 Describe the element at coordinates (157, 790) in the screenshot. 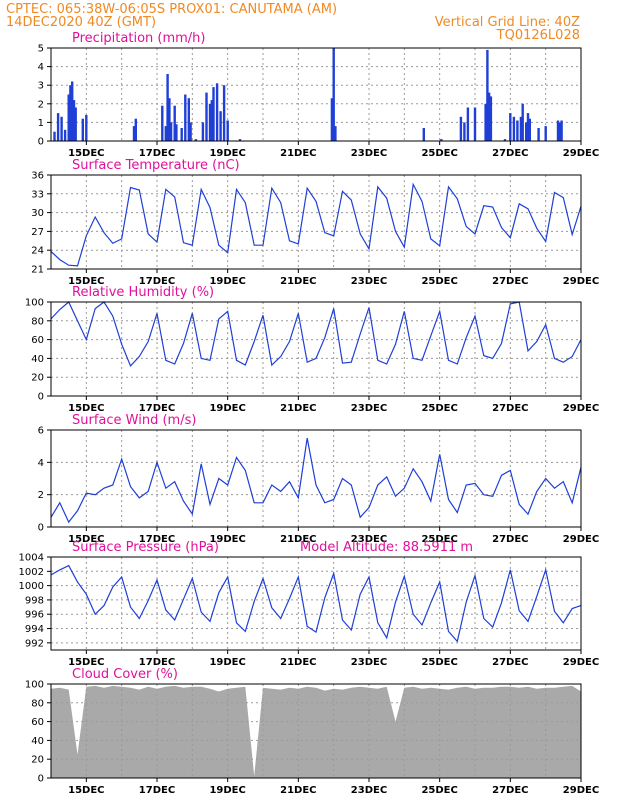

I see `cloud-xtick-label: 17DEC` at that location.